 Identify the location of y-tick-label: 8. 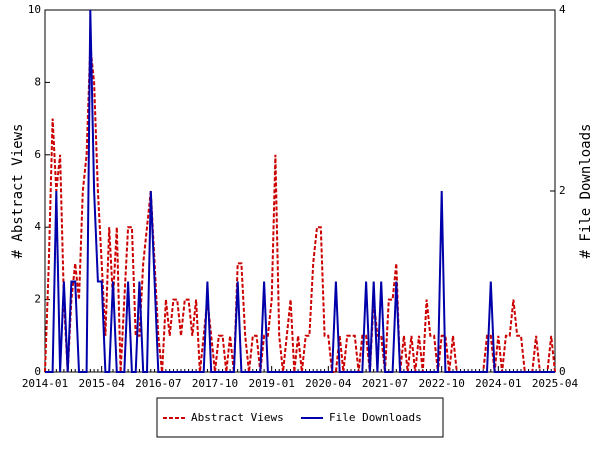
(37, 81).